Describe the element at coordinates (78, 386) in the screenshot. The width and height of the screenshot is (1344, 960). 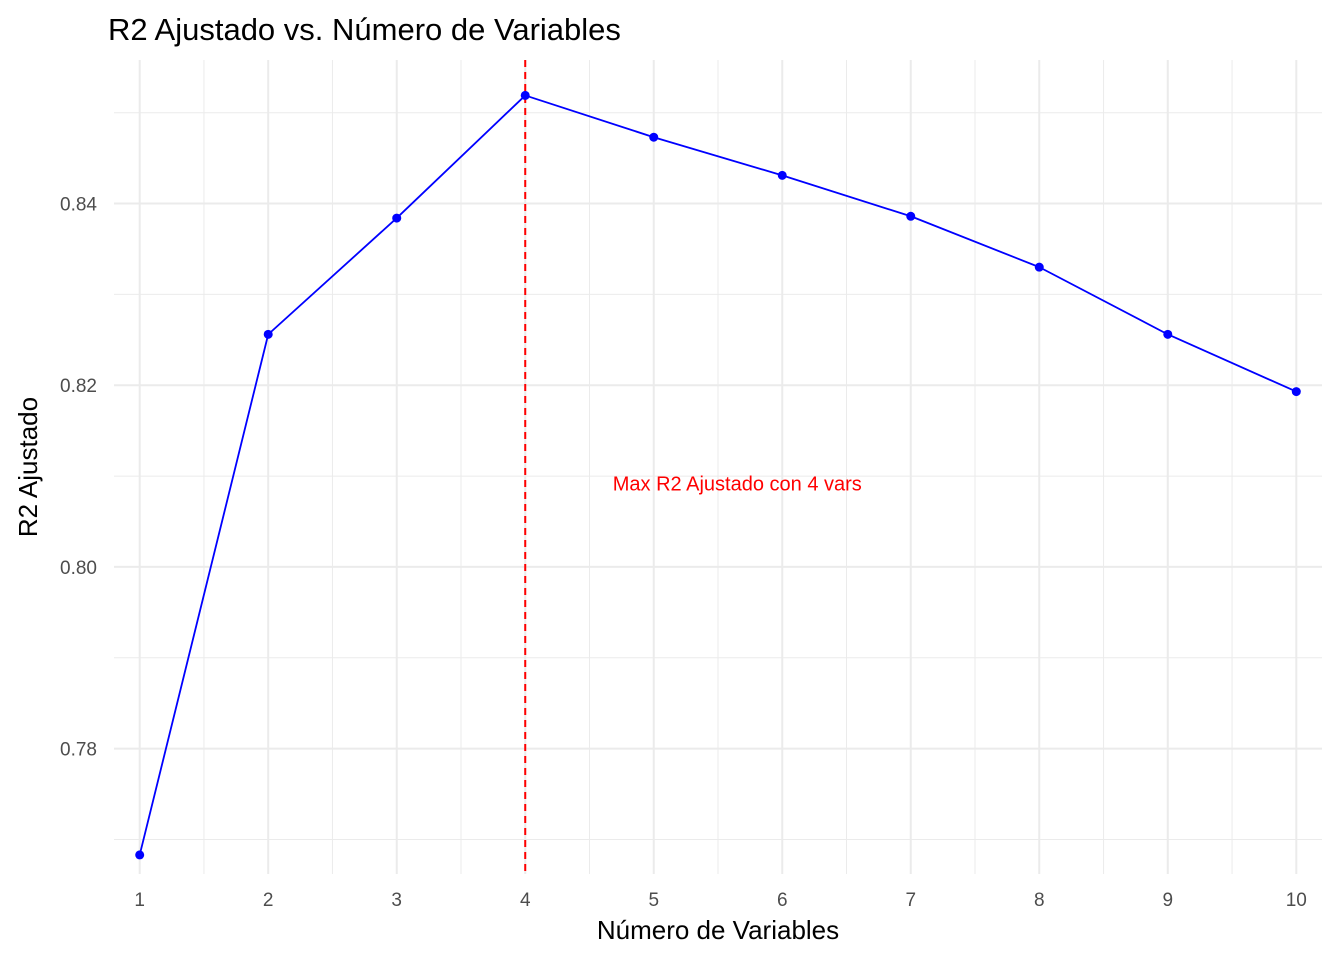
I see `y-tick-label: 0.82` at that location.